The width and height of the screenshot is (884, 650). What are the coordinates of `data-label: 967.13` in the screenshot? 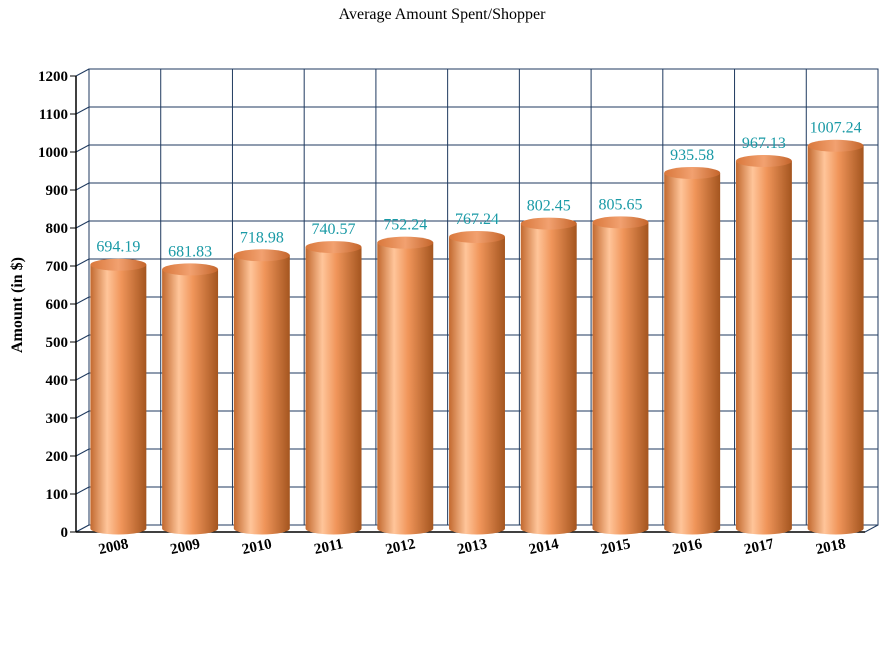 It's located at (764, 143).